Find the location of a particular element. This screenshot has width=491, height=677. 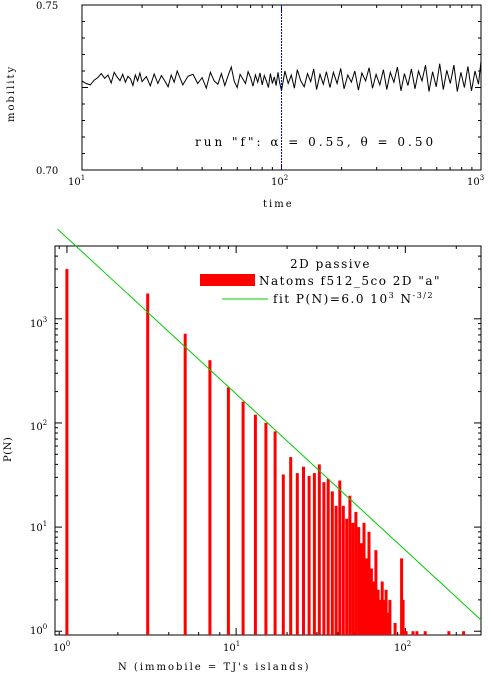

legend-title: 2D passive is located at coordinates (330, 264).